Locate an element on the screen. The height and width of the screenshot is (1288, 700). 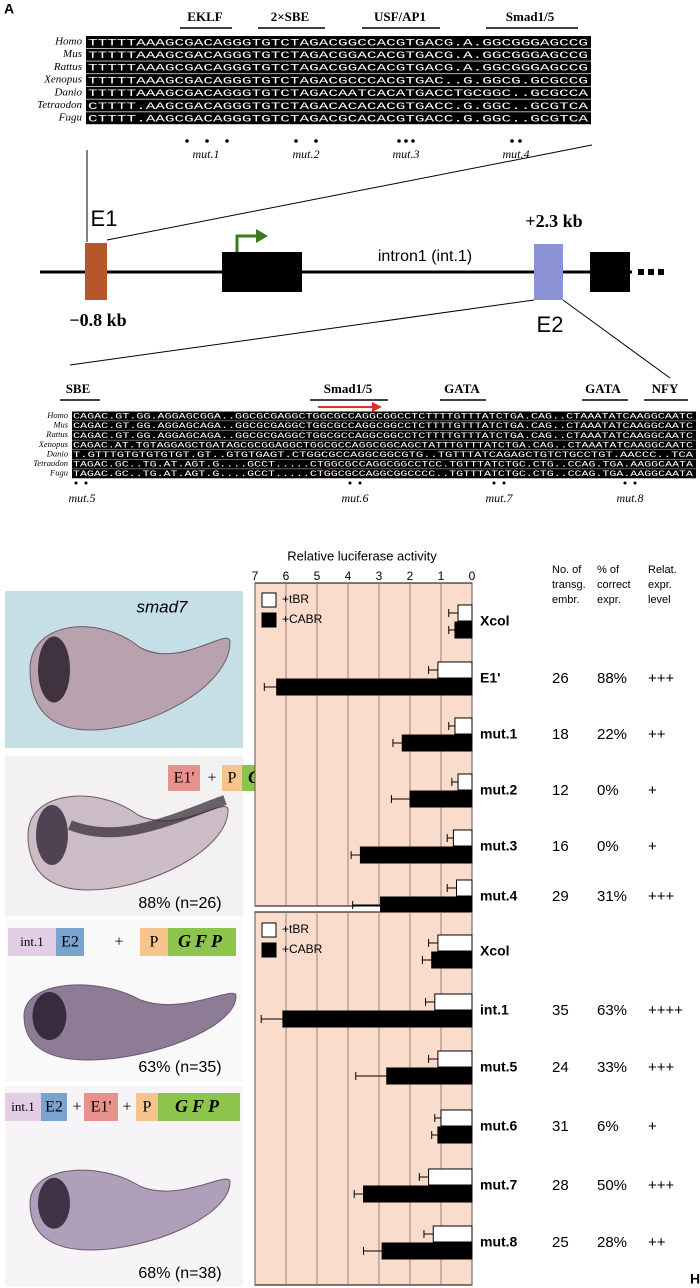
category-label: mut.1 is located at coordinates (499, 734).